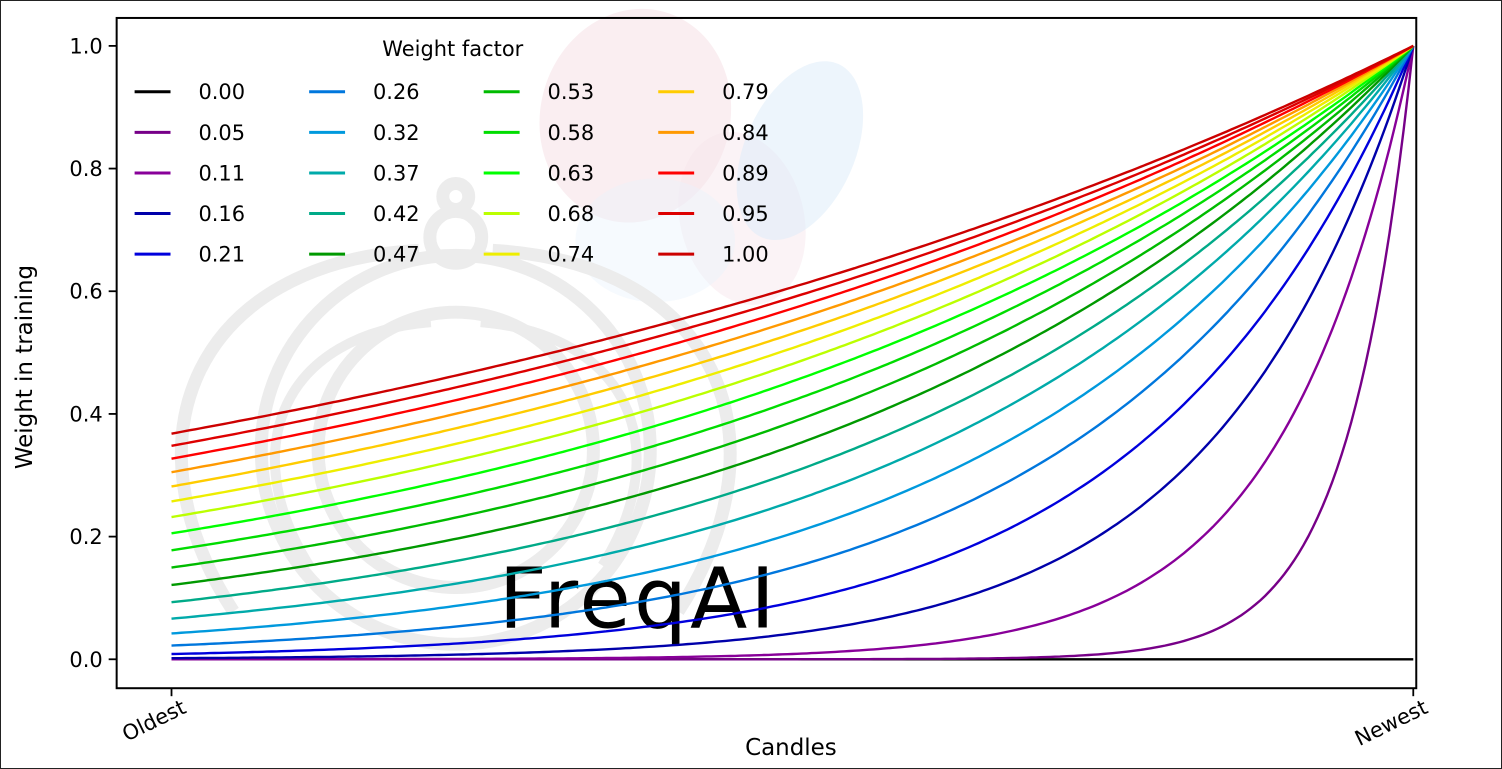 The width and height of the screenshot is (1502, 769). I want to click on legend-label: 0.05, so click(221, 133).